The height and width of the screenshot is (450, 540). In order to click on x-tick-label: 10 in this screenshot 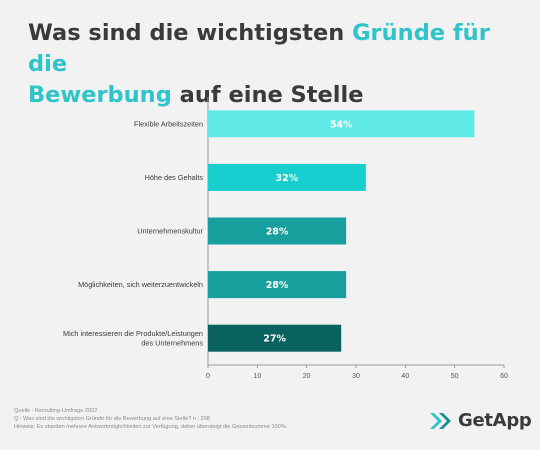, I will do `click(257, 376)`.